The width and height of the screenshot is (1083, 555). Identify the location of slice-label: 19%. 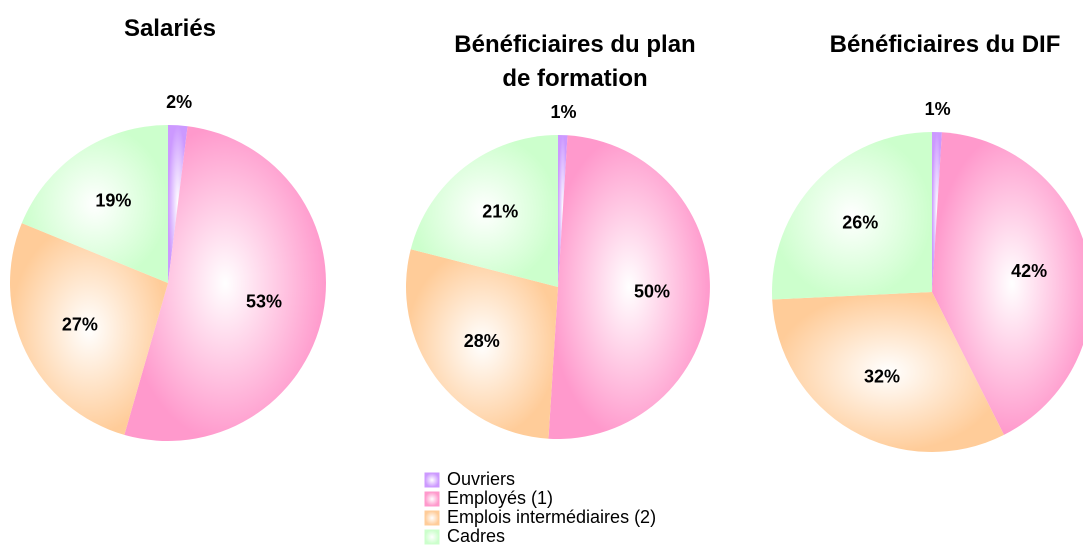
(113, 200).